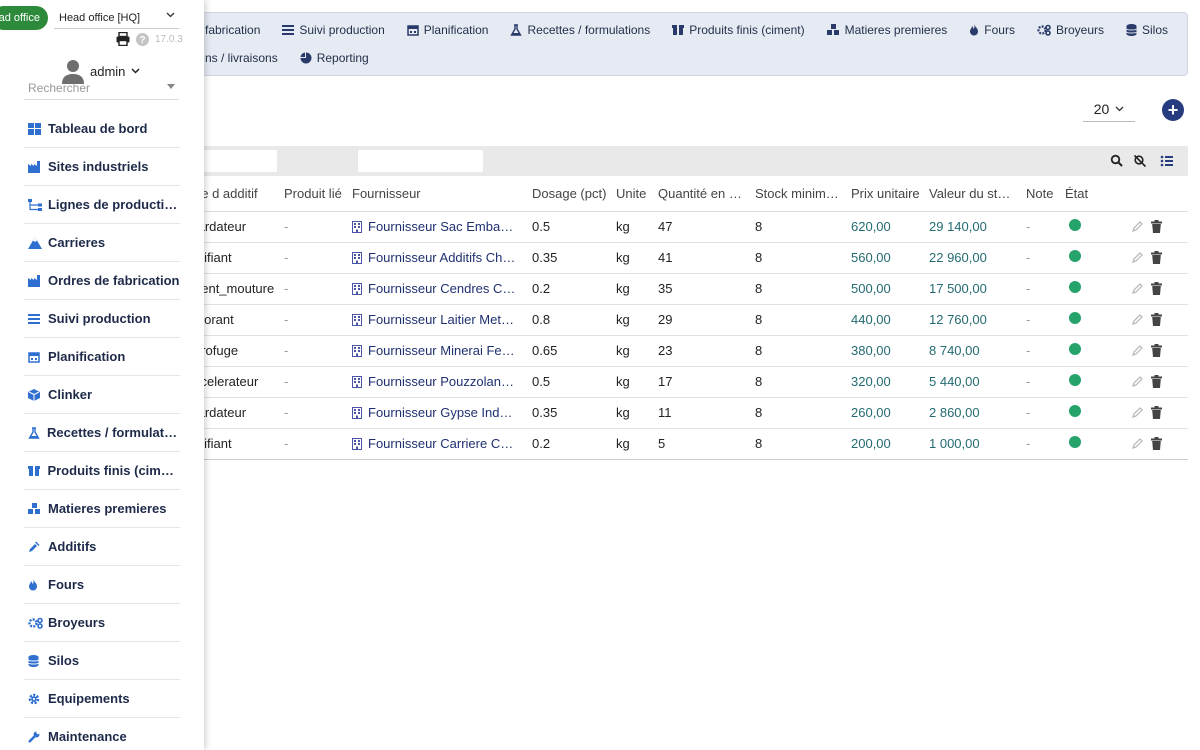 This screenshot has height=750, width=1200. I want to click on column-header-etat: État, so click(1094, 194).